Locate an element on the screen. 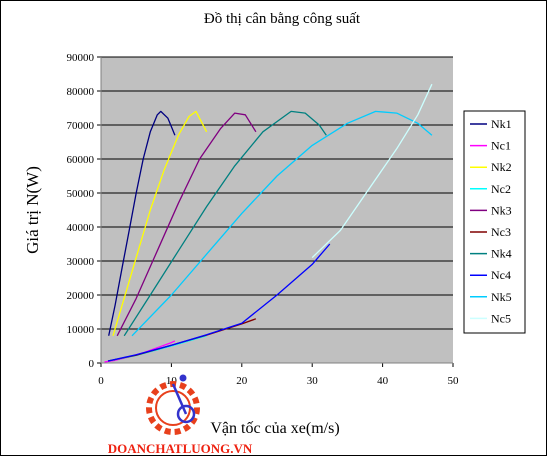  y-tick-label: 0 is located at coordinates (92, 364).